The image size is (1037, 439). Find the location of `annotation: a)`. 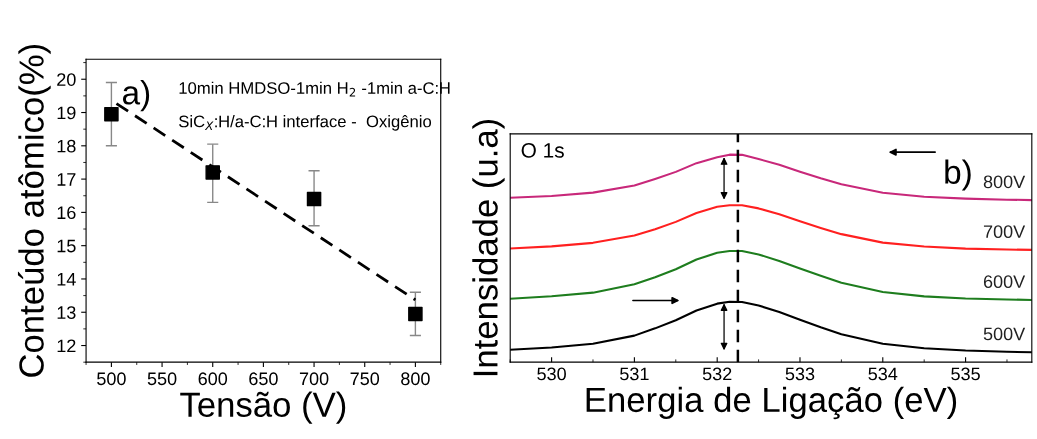

annotation: a) is located at coordinates (136, 96).